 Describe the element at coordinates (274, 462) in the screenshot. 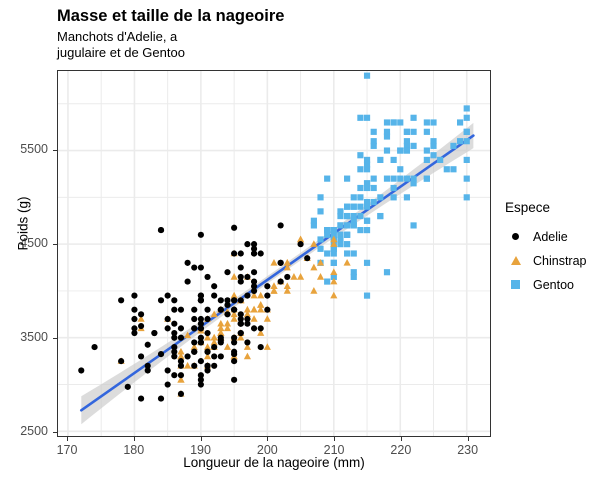

I see `x-axis-title: Longueur de la nageoire (mm)` at that location.